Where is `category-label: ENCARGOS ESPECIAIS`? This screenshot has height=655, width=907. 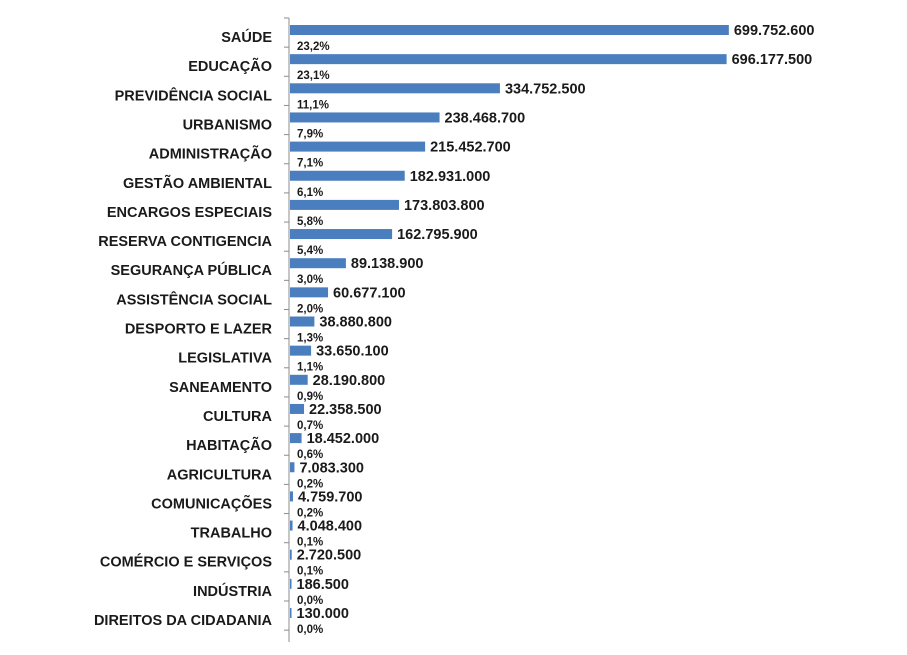 category-label: ENCARGOS ESPECIAIS is located at coordinates (189, 213).